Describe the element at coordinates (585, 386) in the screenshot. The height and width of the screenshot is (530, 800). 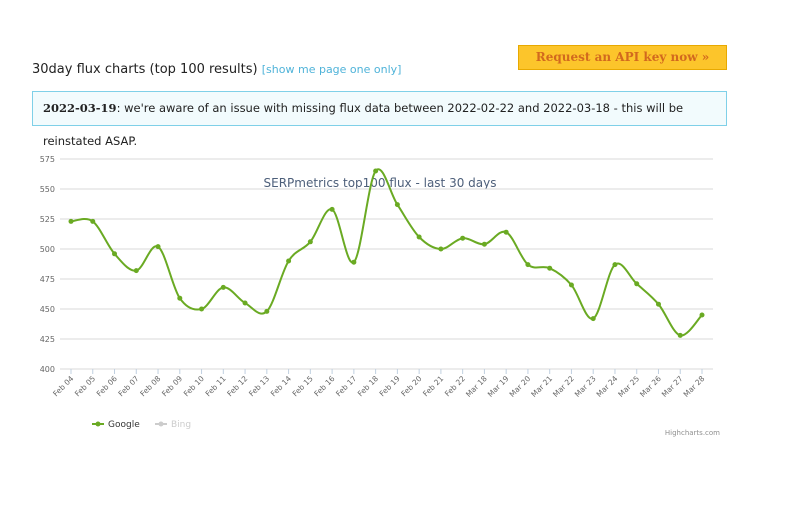
I see `x-tick-label: Mar 23` at that location.